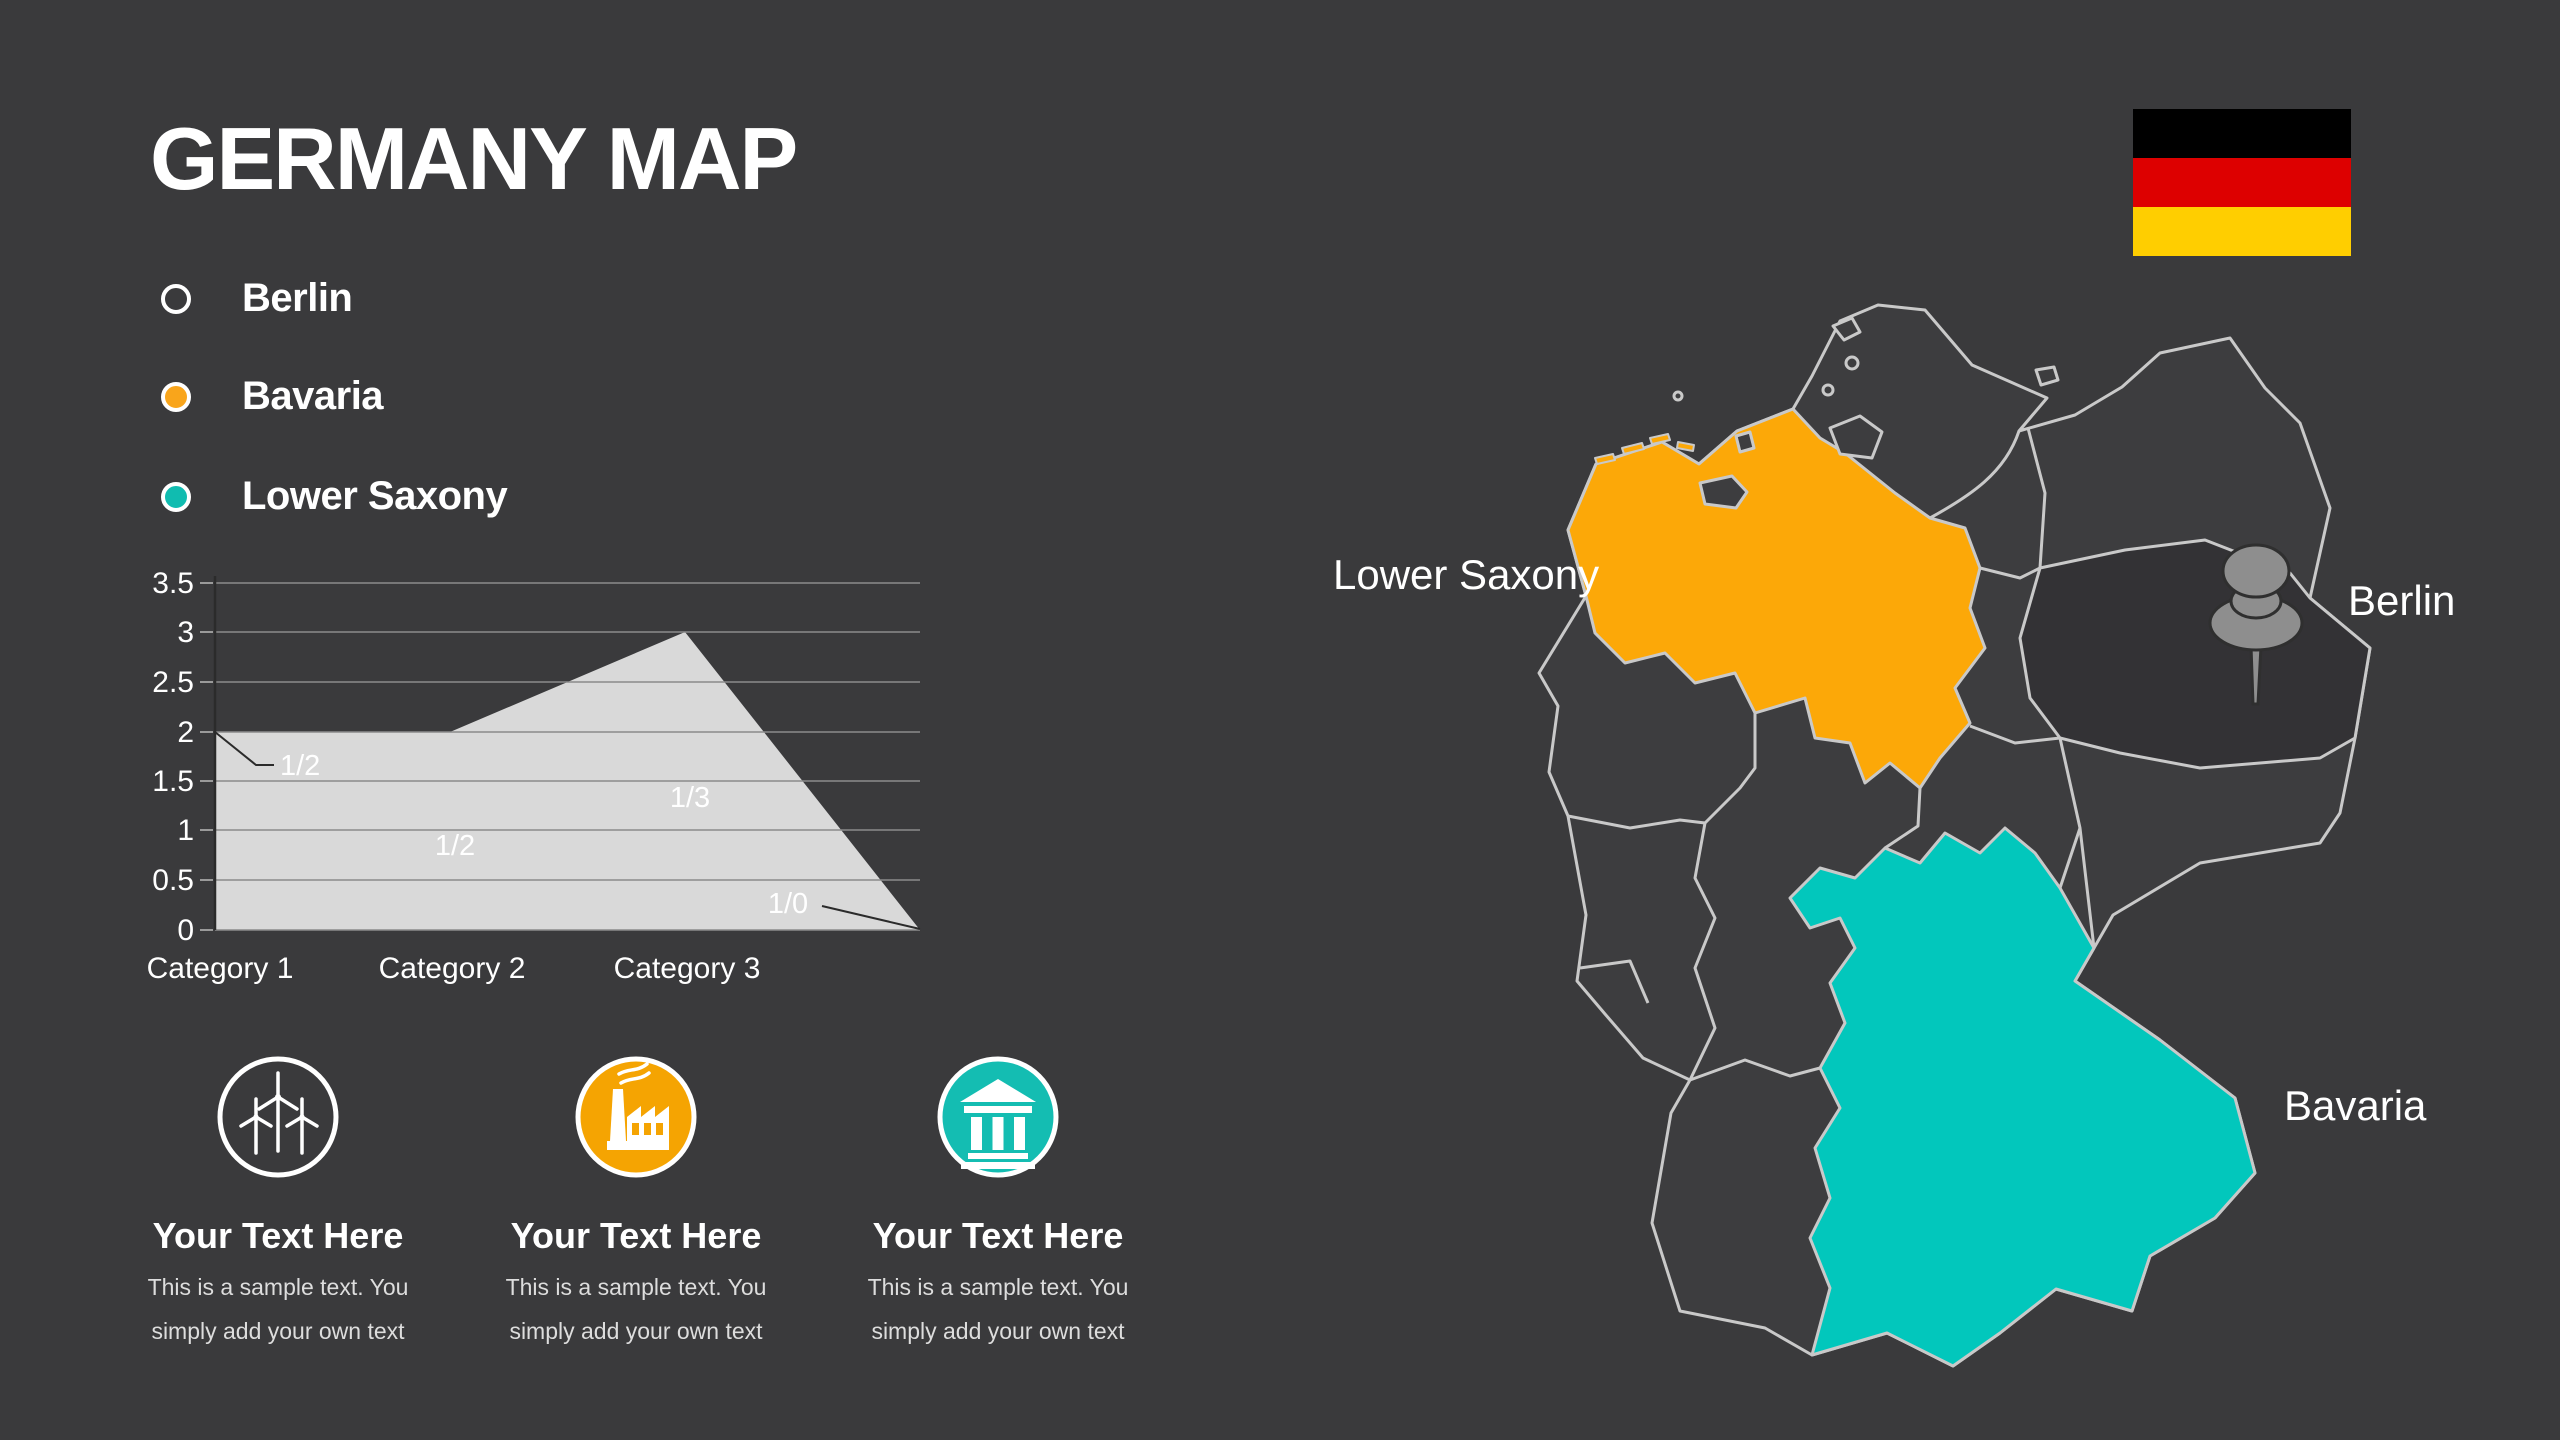 The width and height of the screenshot is (2560, 1440). I want to click on ytick-1: 1, so click(185, 830).